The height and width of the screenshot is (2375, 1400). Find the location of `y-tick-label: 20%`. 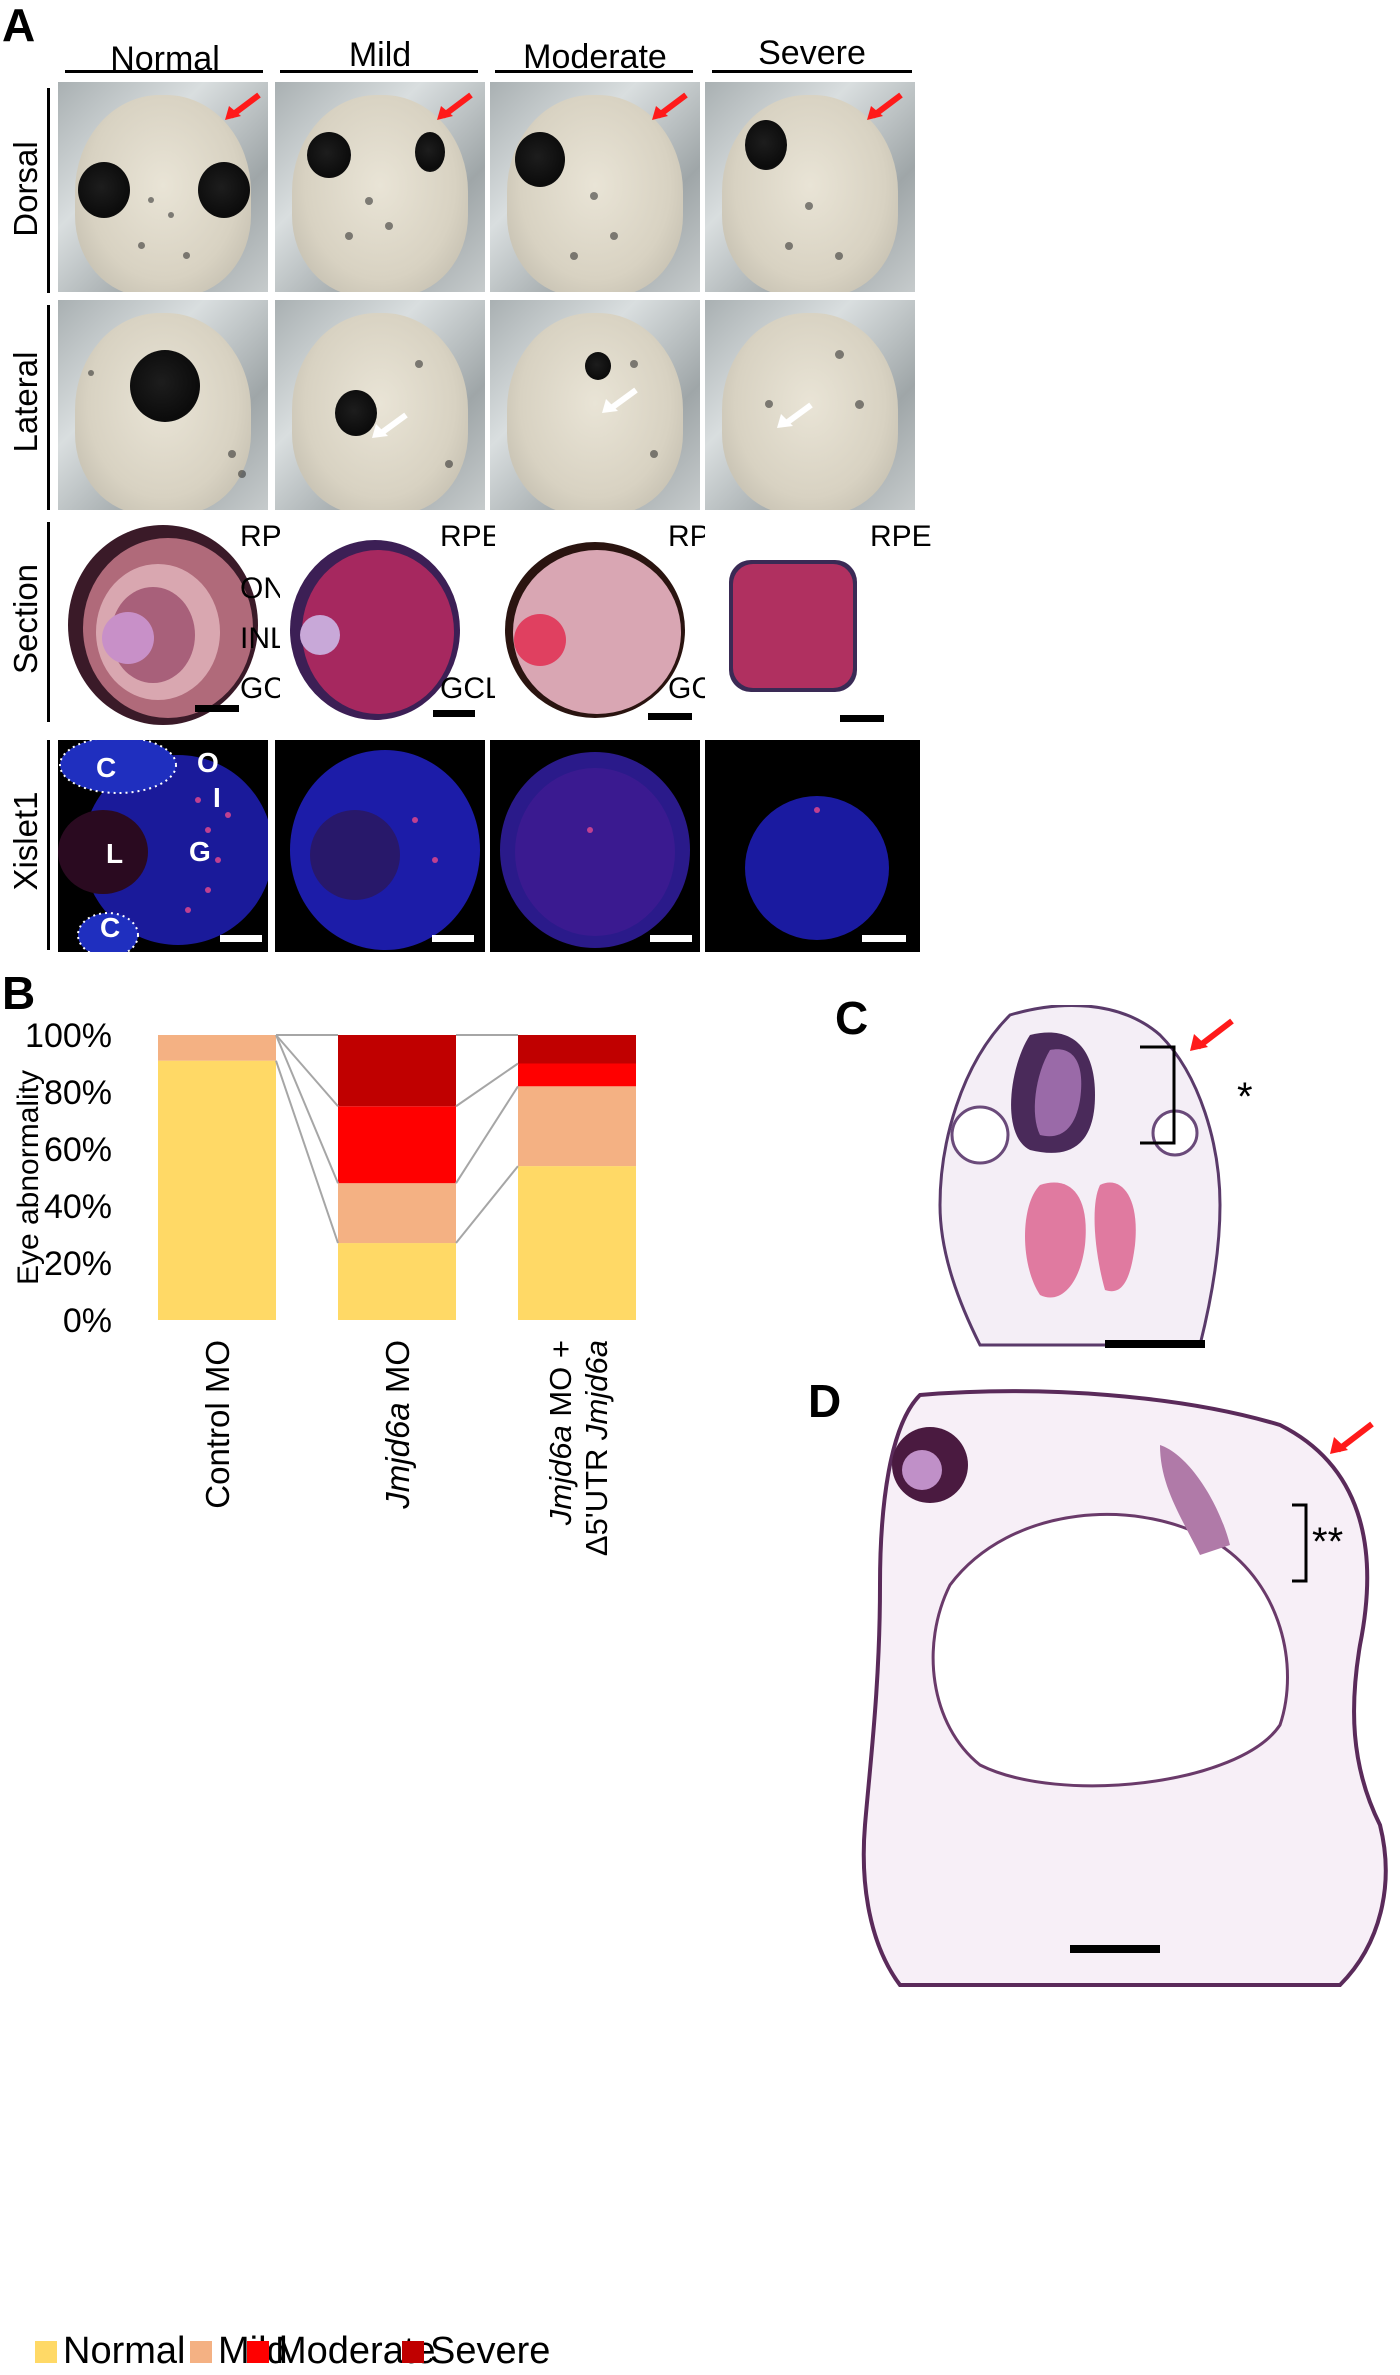

y-tick-label: 20% is located at coordinates (78, 1264).